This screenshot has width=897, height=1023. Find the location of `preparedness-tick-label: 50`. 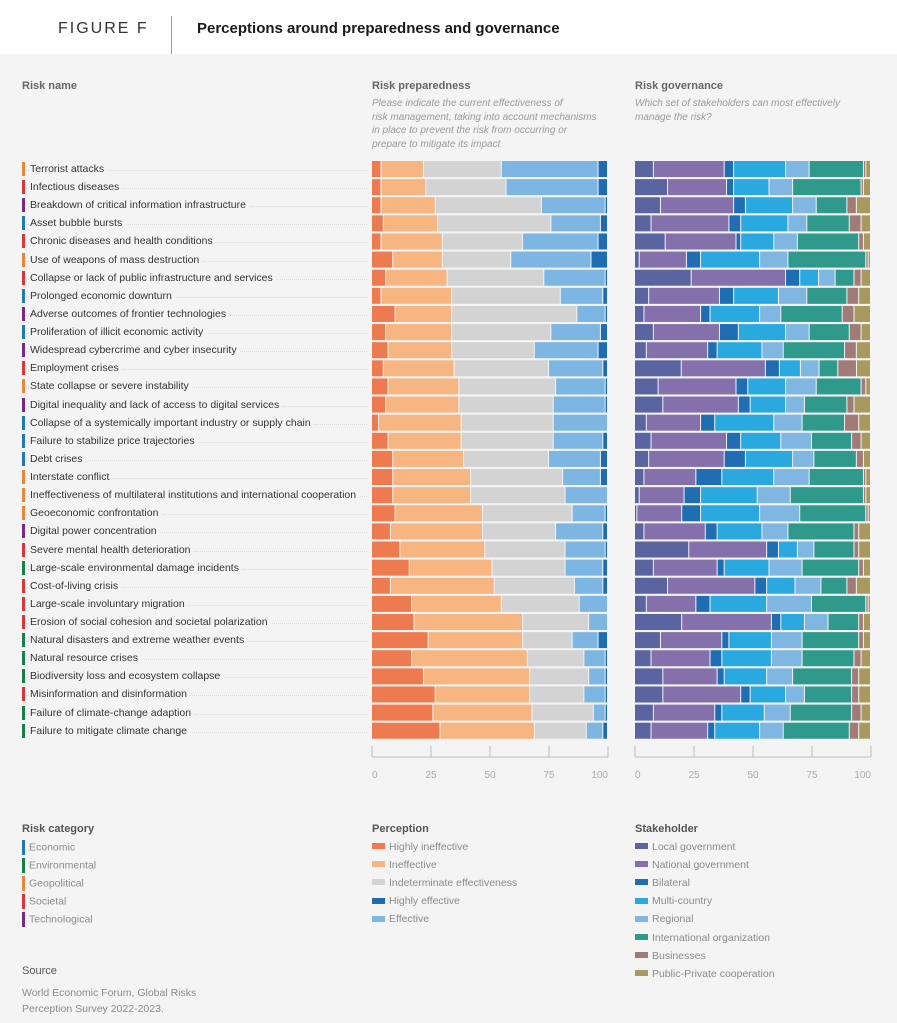

preparedness-tick-label: 50 is located at coordinates (490, 775).